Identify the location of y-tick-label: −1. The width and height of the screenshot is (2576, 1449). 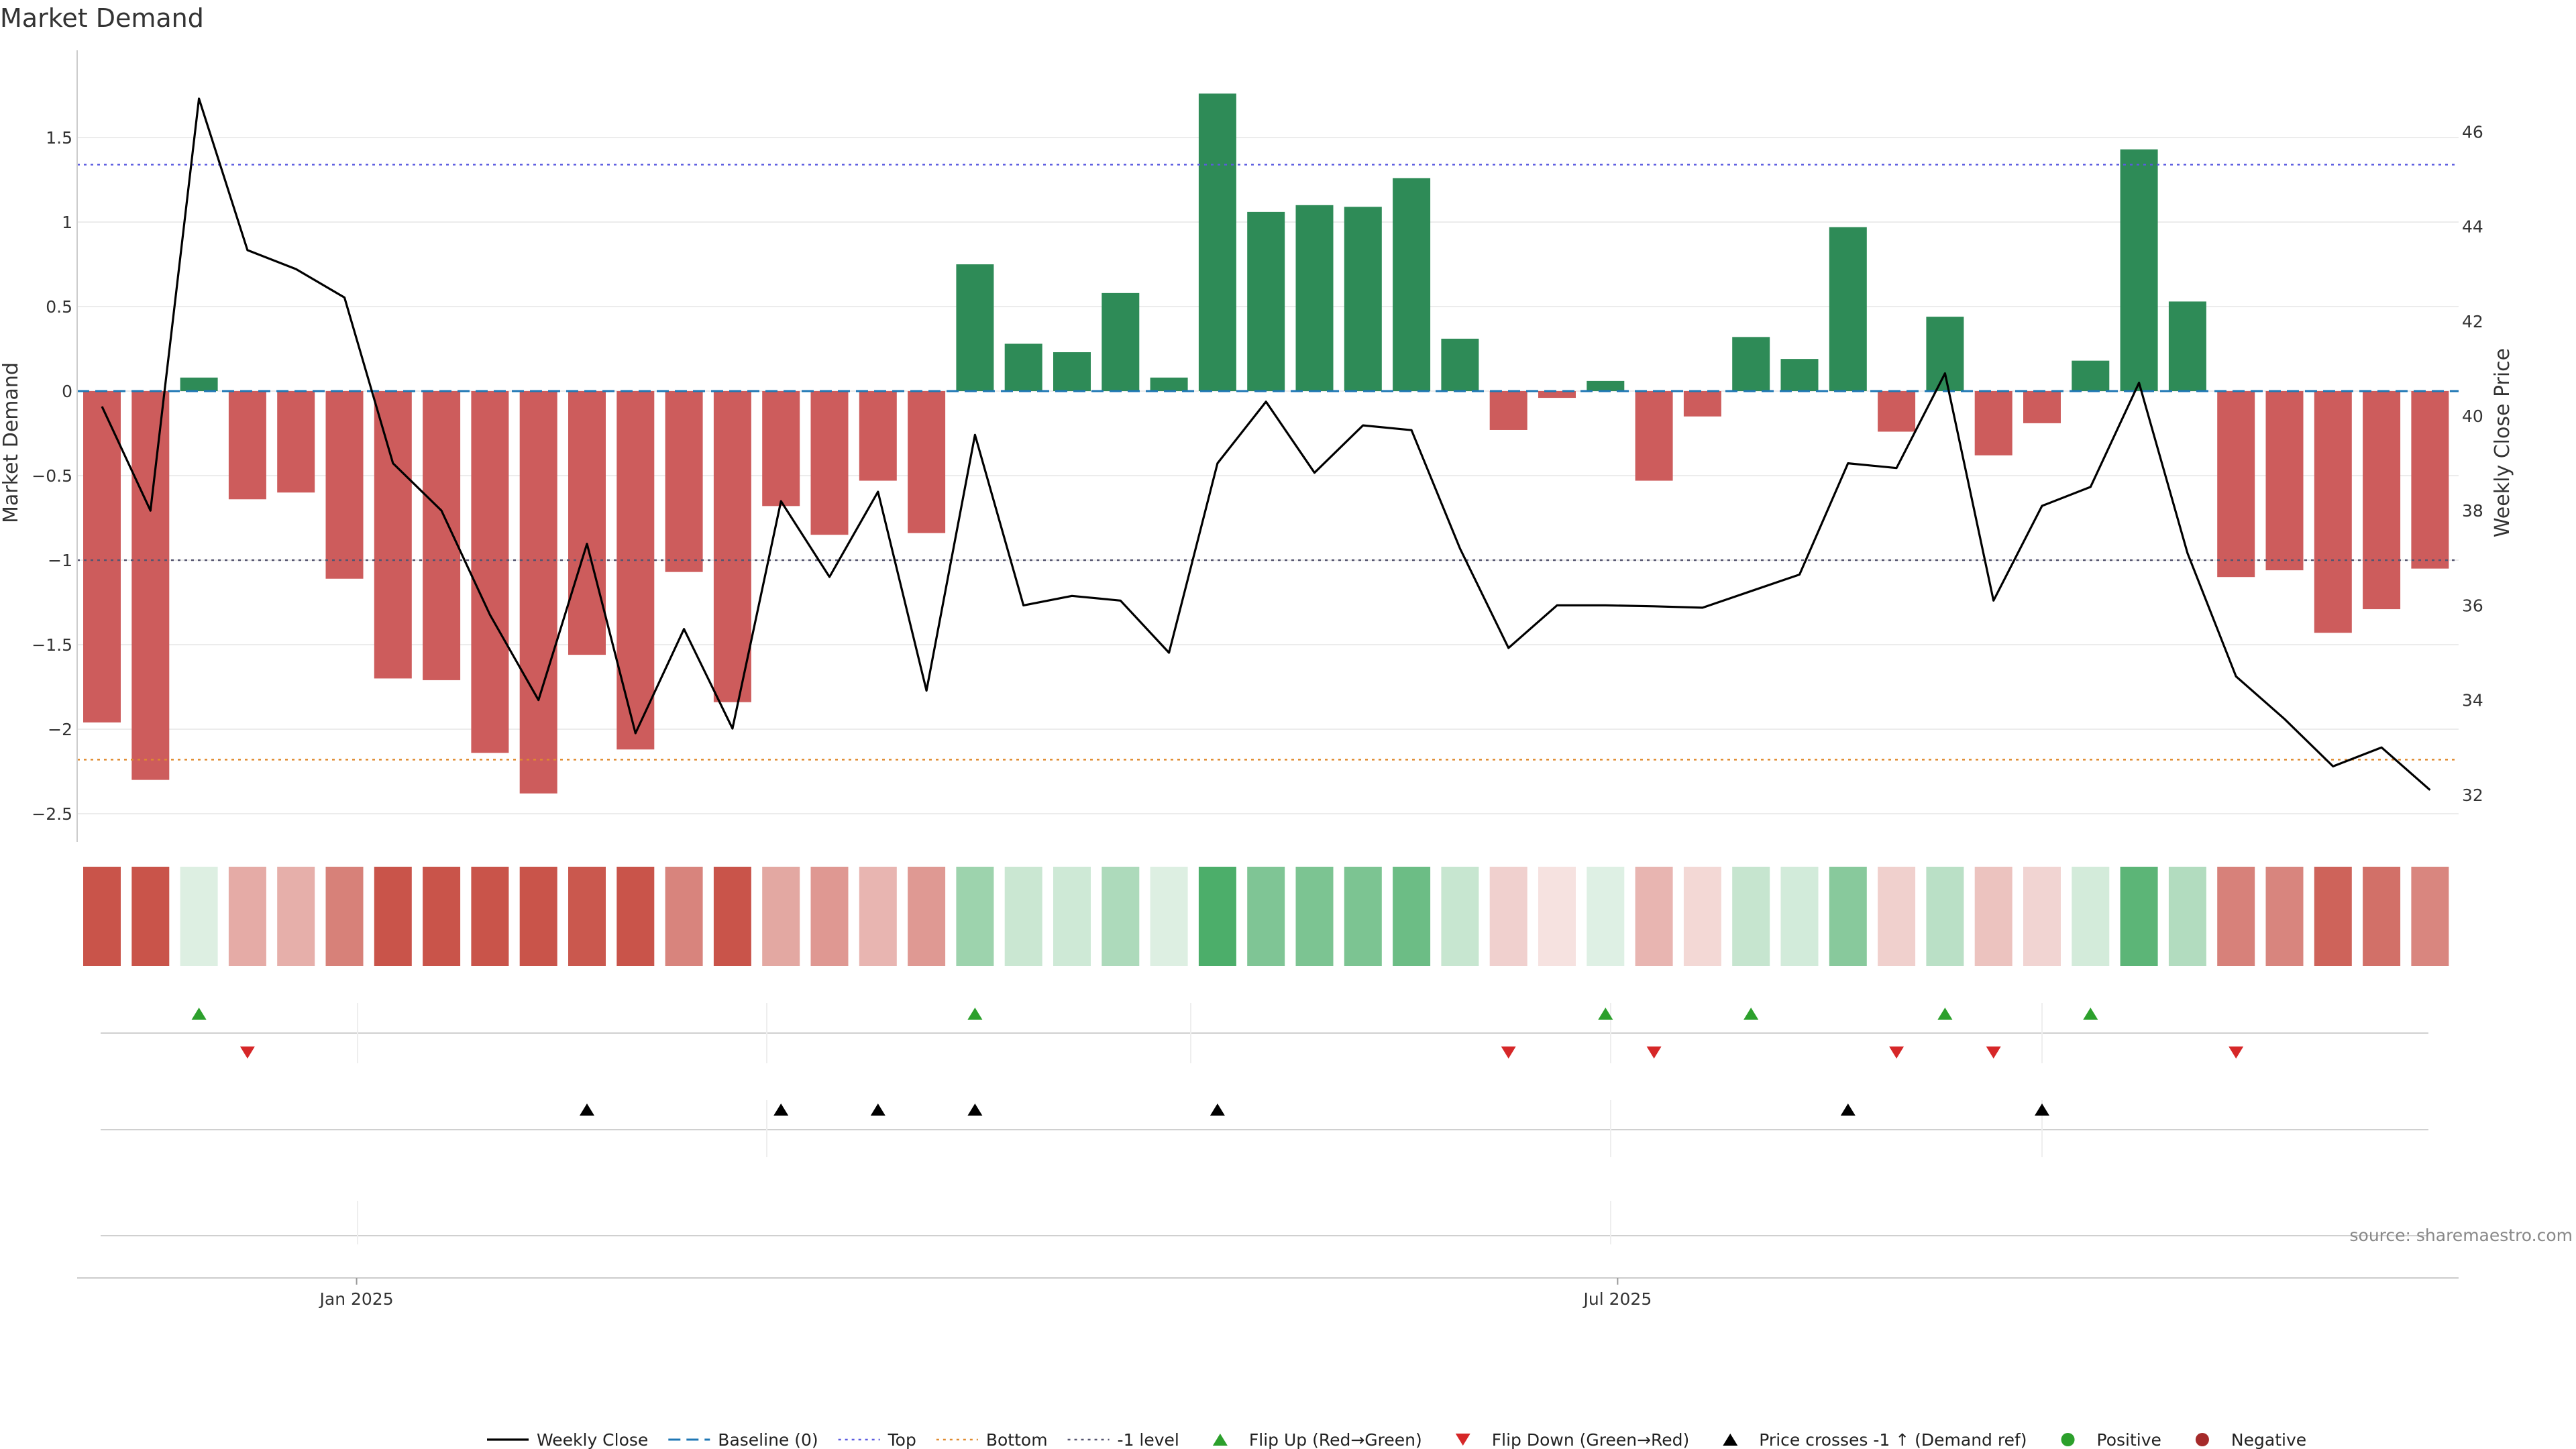
(60, 560).